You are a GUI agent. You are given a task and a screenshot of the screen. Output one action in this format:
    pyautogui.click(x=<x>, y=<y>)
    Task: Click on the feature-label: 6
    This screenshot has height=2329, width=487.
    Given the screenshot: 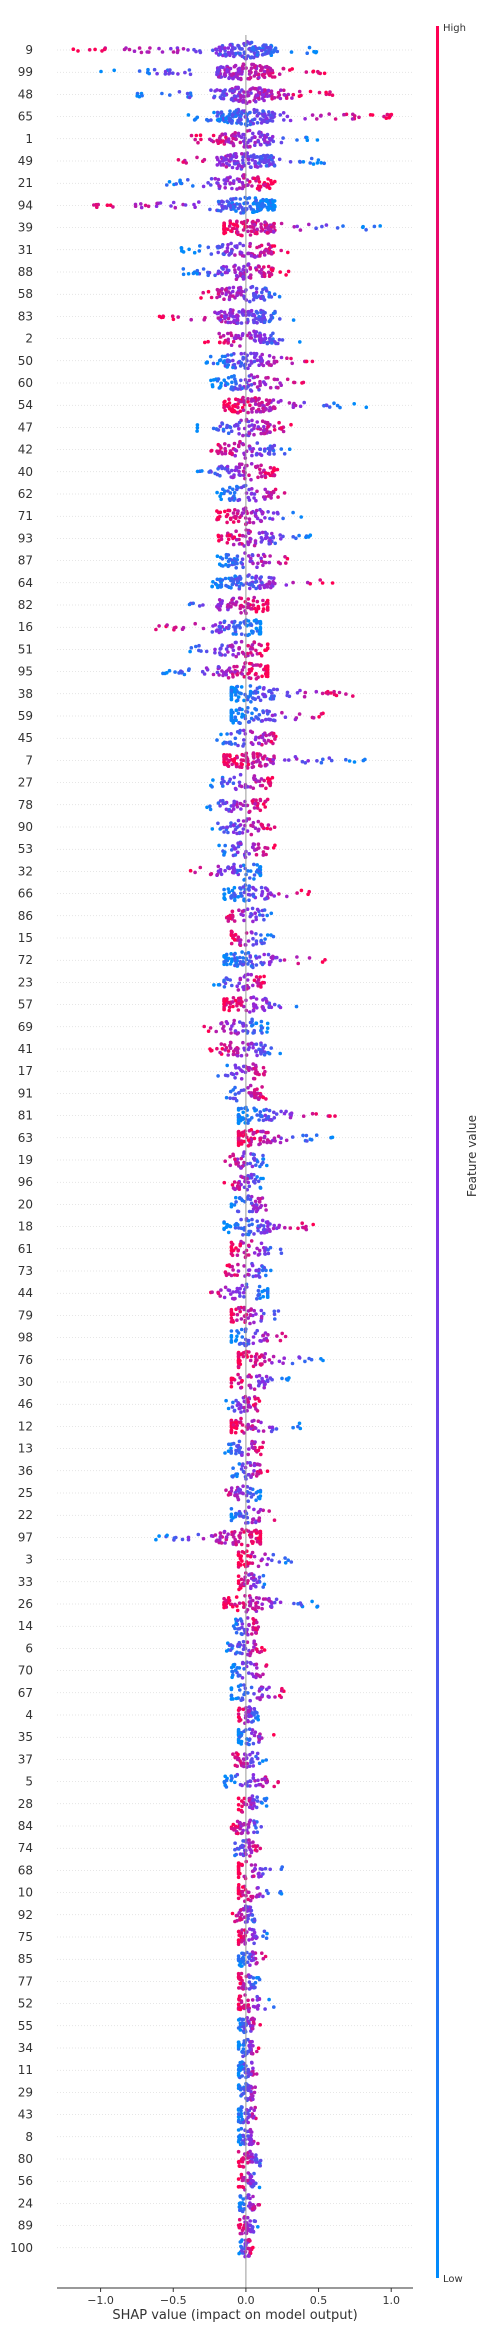 What is the action you would take?
    pyautogui.click(x=29, y=1648)
    